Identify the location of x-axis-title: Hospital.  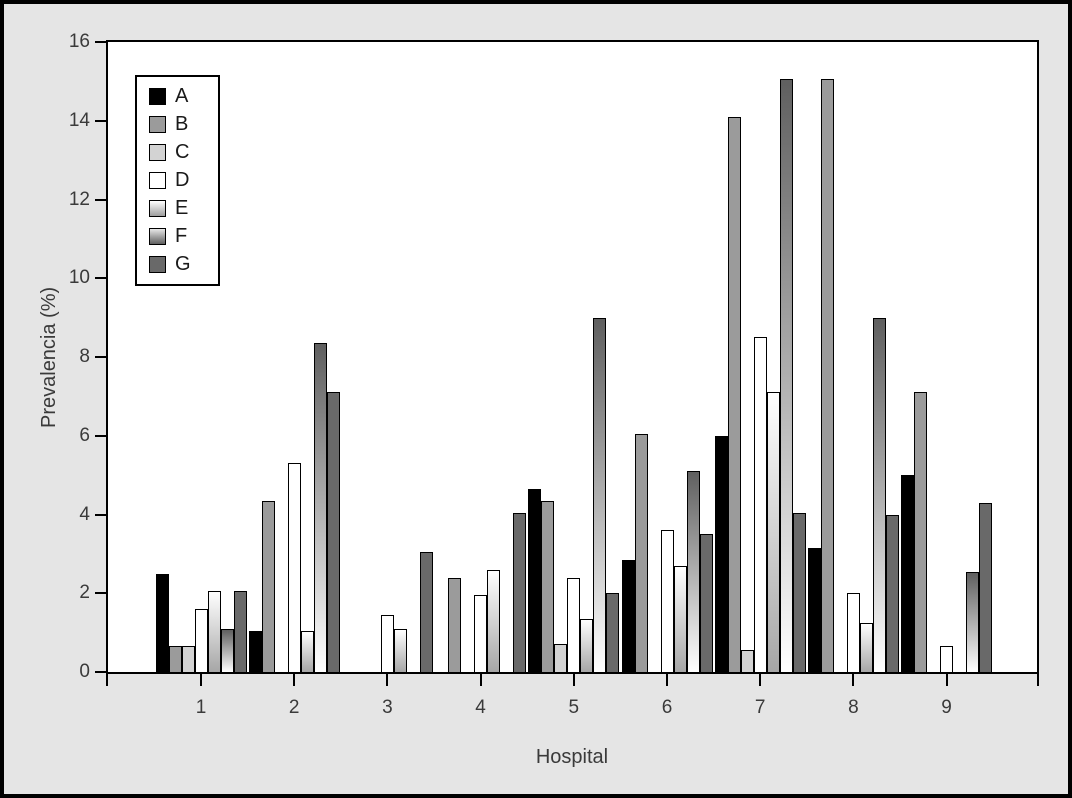
(572, 757).